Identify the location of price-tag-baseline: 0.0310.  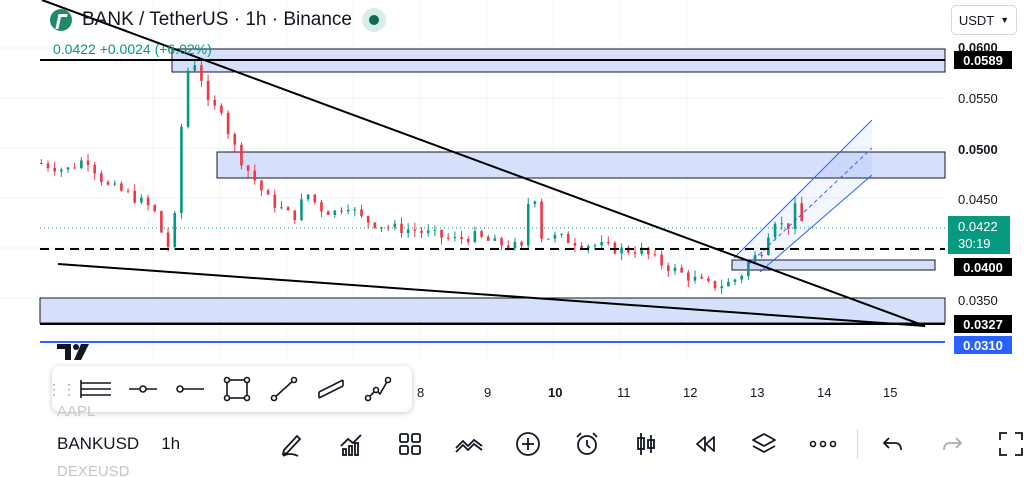
(983, 345).